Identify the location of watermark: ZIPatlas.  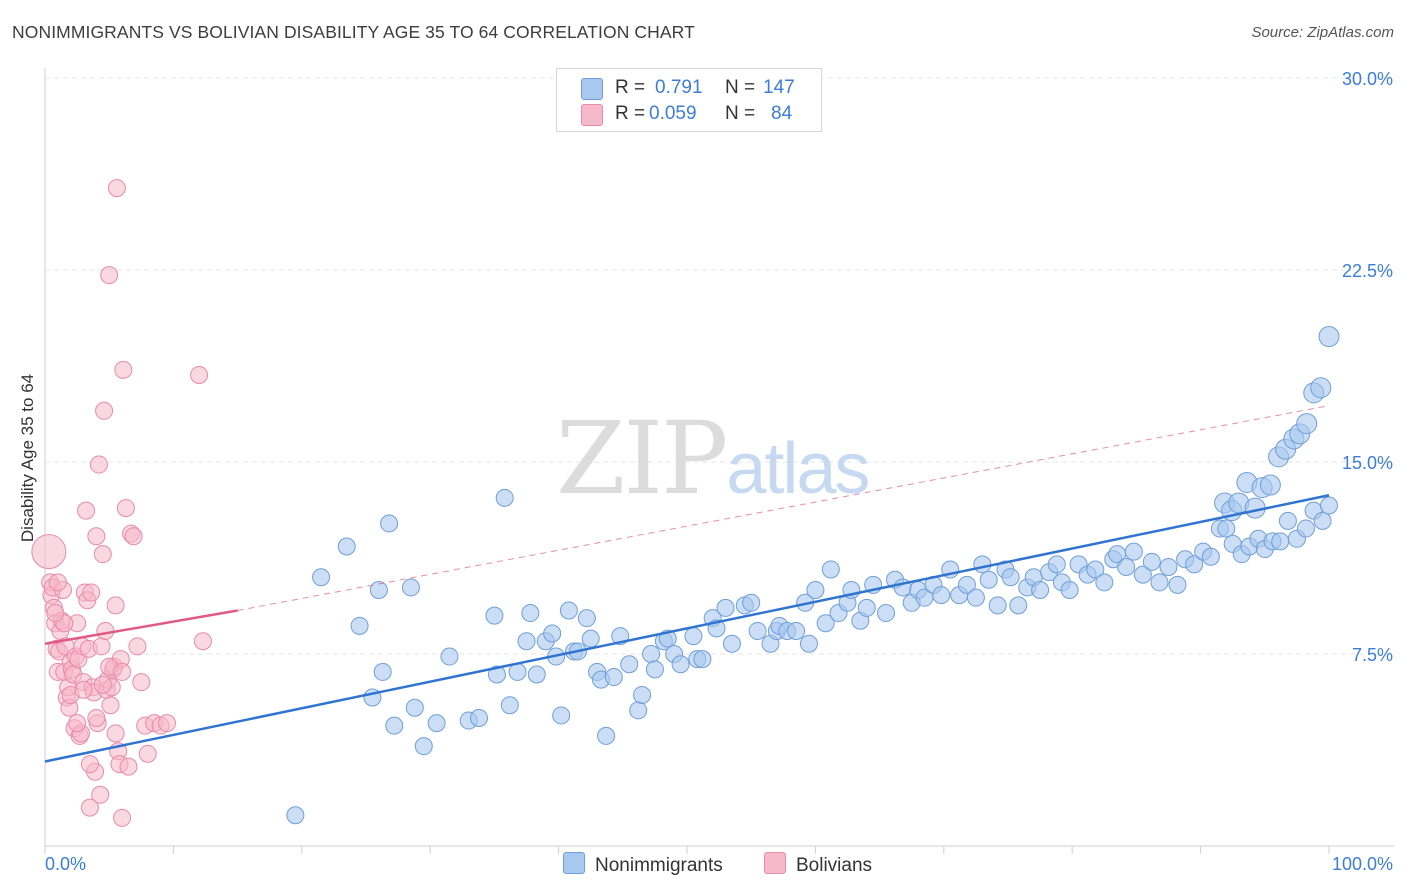
(713, 458).